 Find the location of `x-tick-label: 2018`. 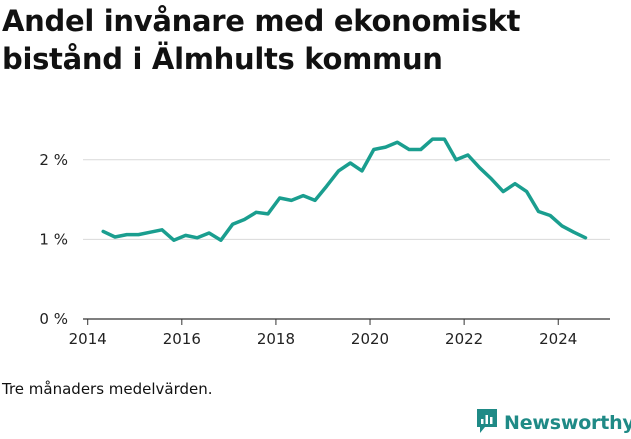

x-tick-label: 2018 is located at coordinates (276, 339).